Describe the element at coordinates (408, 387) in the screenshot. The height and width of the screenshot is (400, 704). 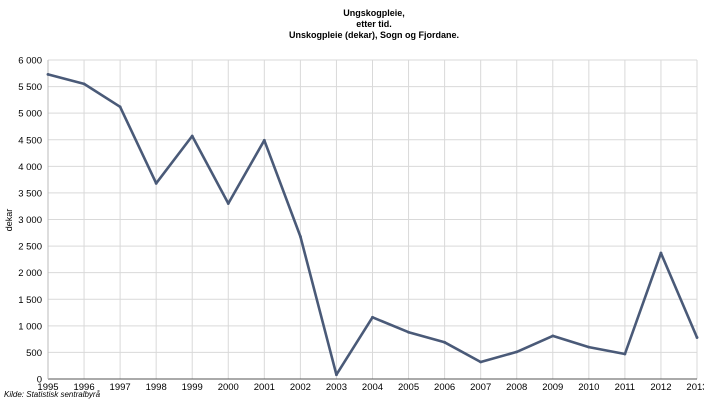
I see `x-tick-label: 2005` at that location.